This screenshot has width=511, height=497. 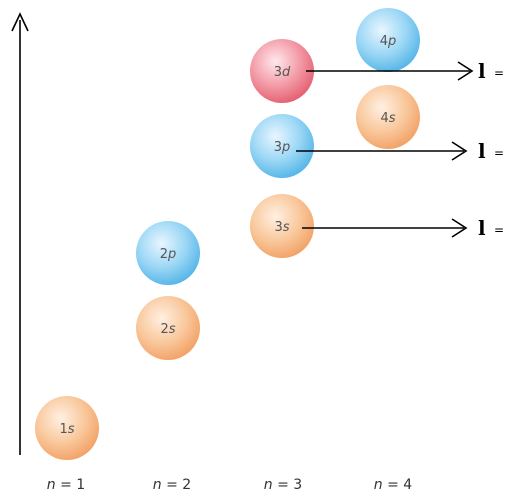 I want to click on energy-axis, so click(x=20, y=233).